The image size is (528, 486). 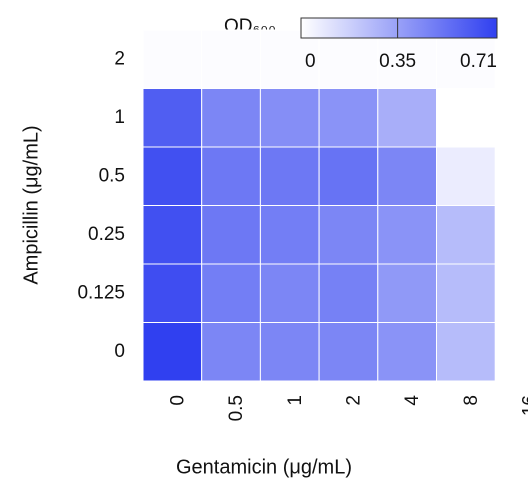 I want to click on x-tick-label: 1, so click(x=295, y=400).